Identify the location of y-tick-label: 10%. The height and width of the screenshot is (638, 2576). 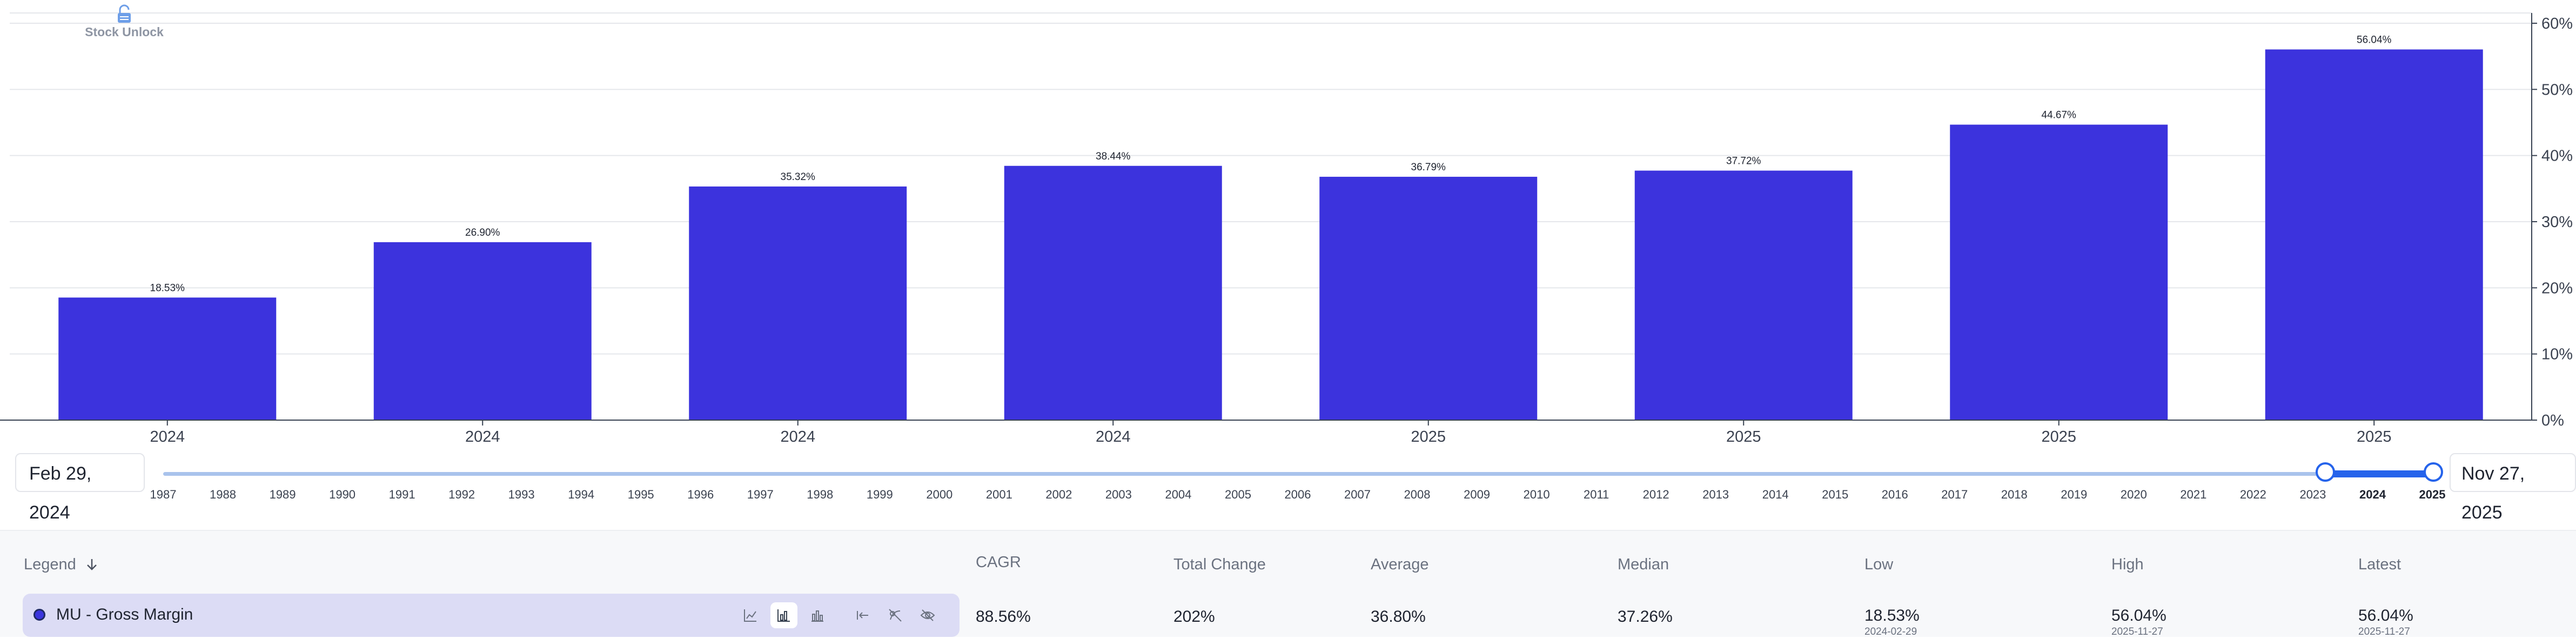
(2557, 354).